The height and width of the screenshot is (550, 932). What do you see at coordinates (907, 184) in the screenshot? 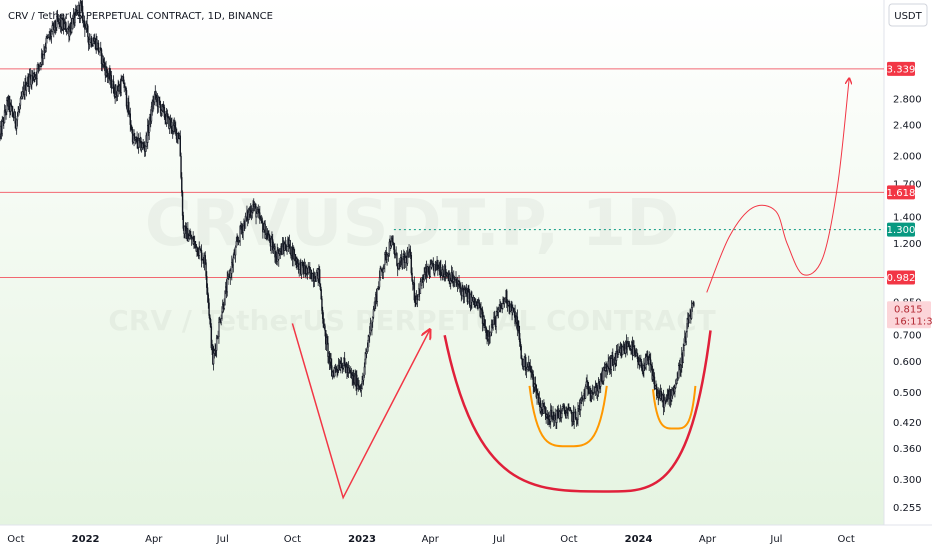
I see `price-tick-label: 1.700` at bounding box center [907, 184].